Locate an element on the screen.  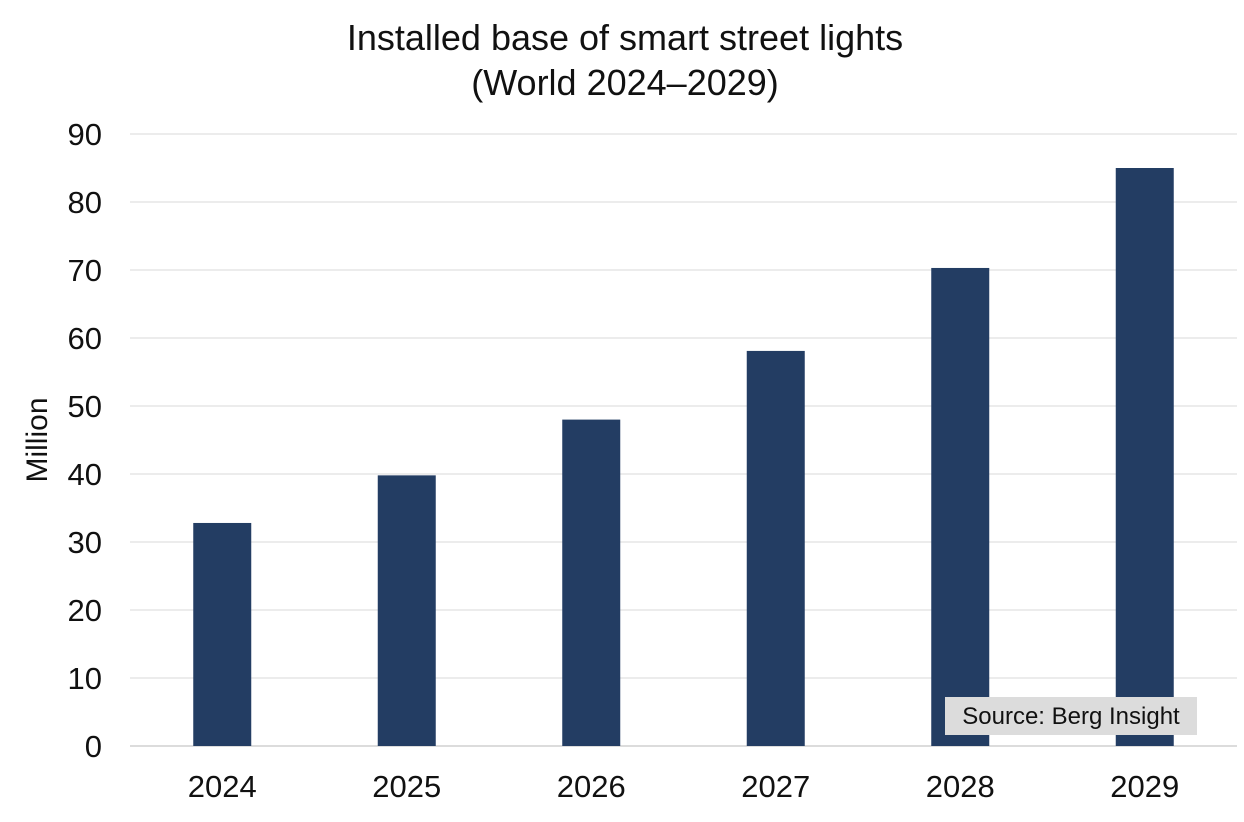
x-axis-ticks: 2024 2025 2026 2027 2028 2029 is located at coordinates (683, 786).